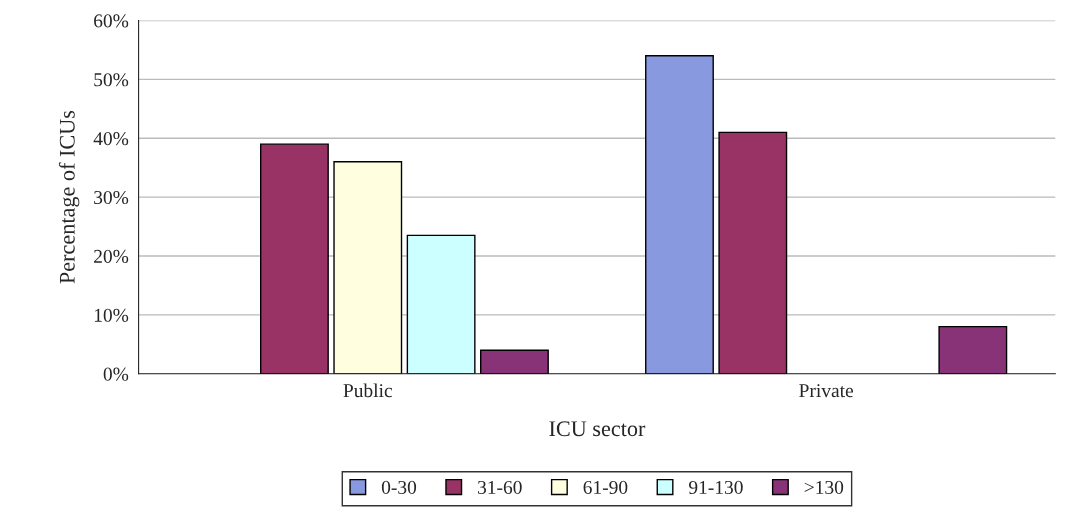  What do you see at coordinates (111, 256) in the screenshot?
I see `y-tick-label: 20%` at bounding box center [111, 256].